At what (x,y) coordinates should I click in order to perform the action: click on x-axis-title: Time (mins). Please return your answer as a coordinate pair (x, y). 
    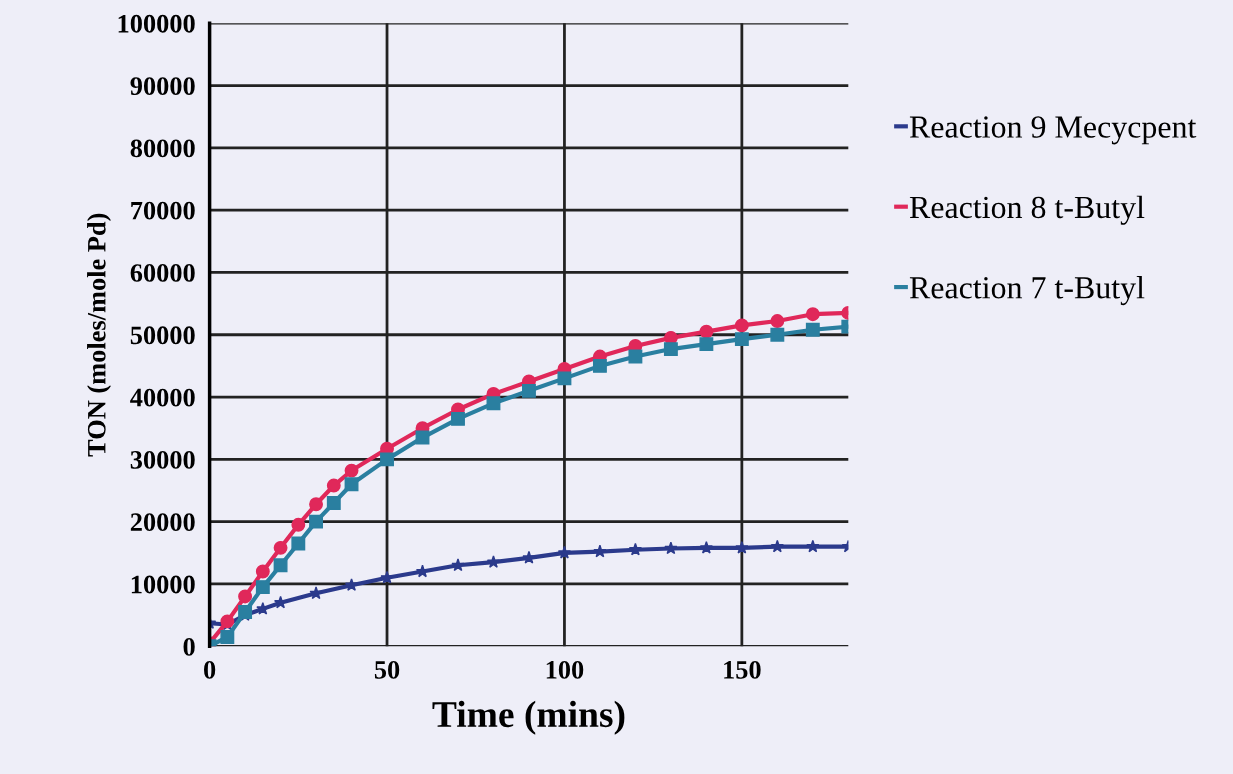
    Looking at the image, I should click on (528, 717).